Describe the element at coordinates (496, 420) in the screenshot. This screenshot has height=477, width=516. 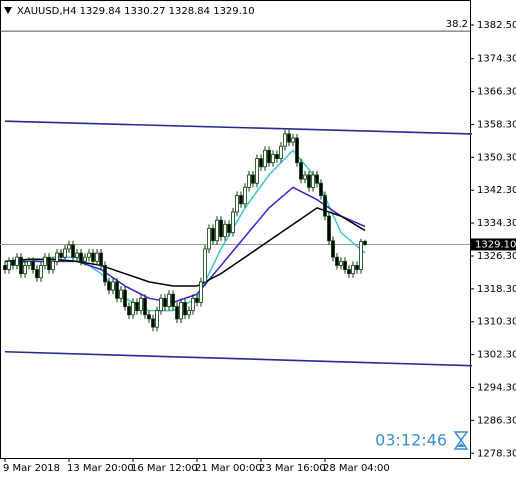
I see `y-tick-label: 1286.30` at that location.